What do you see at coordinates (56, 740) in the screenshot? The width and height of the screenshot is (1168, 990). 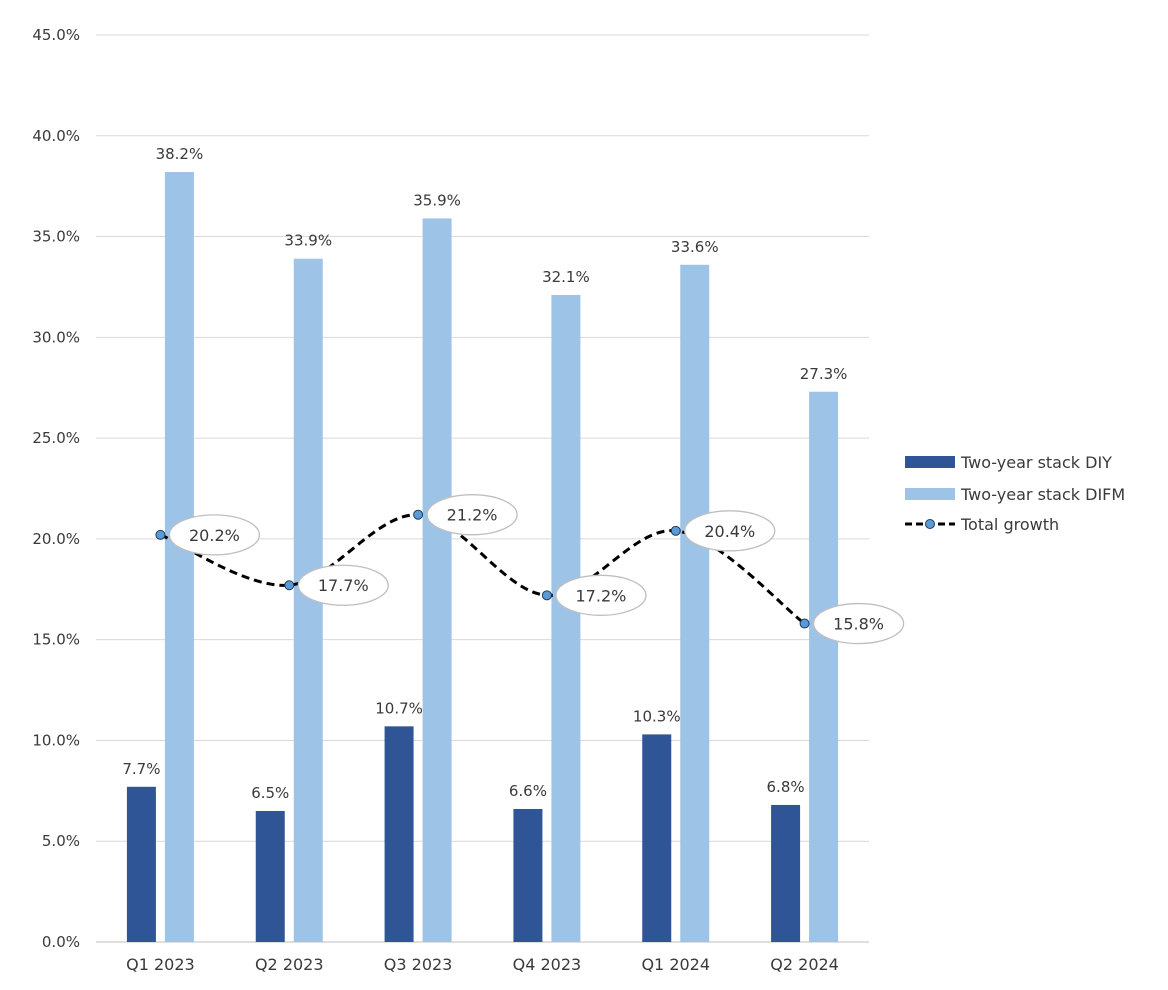 I see `y-tick-label: 10.0%` at bounding box center [56, 740].